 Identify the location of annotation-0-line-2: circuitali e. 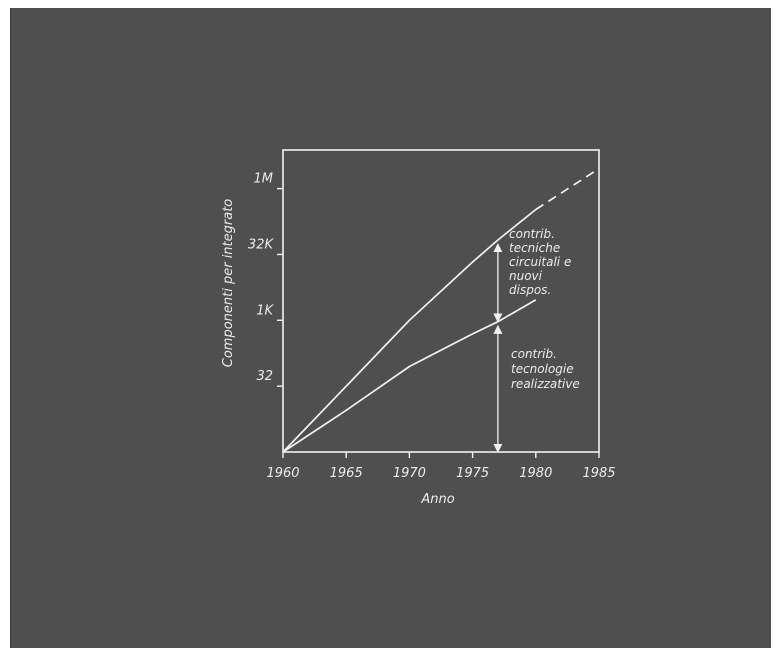
(540, 262).